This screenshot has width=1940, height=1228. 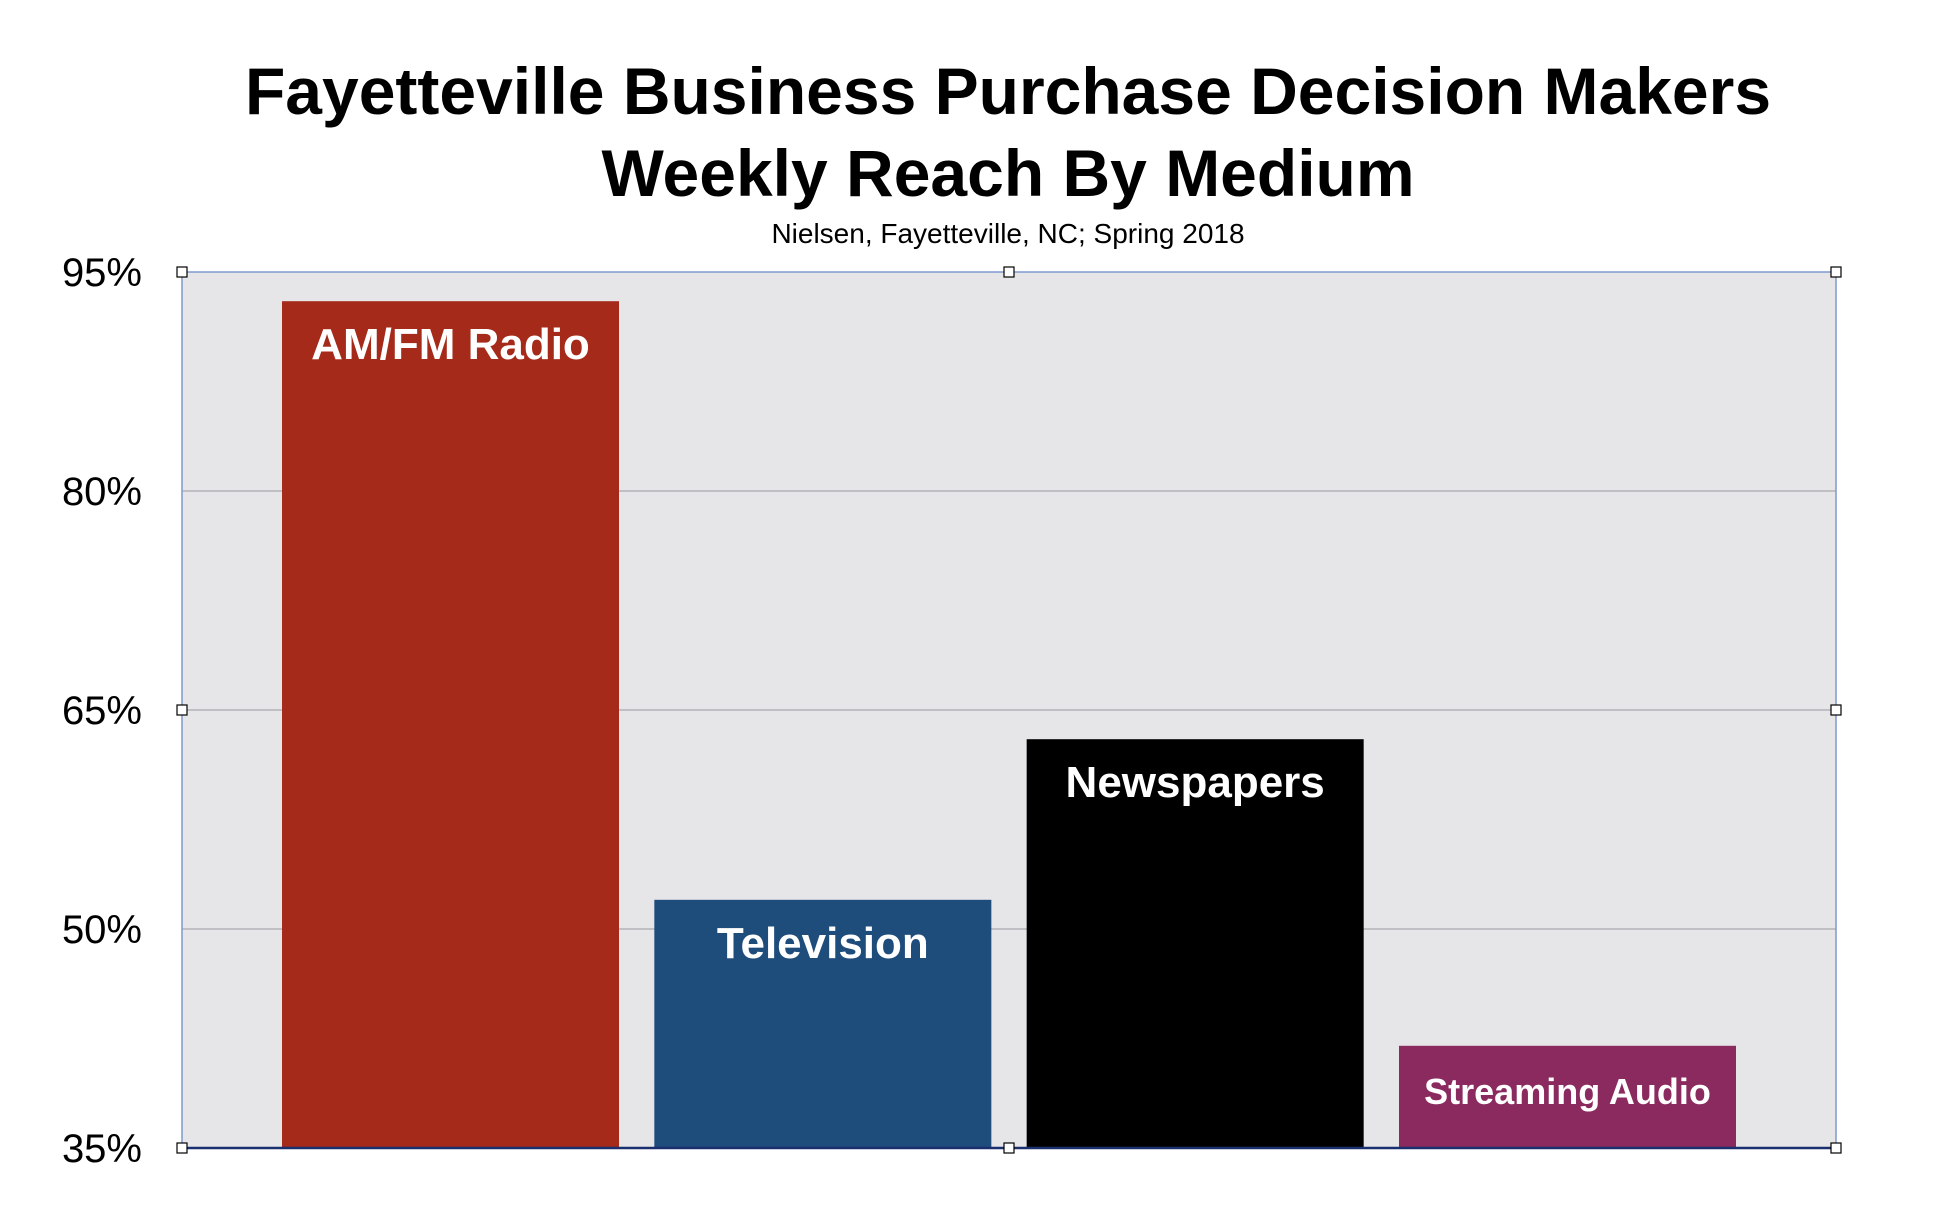 I want to click on chart-subtitle: Nielsen, Fayetteville, NC; Spring 2018, so click(x=1008, y=233).